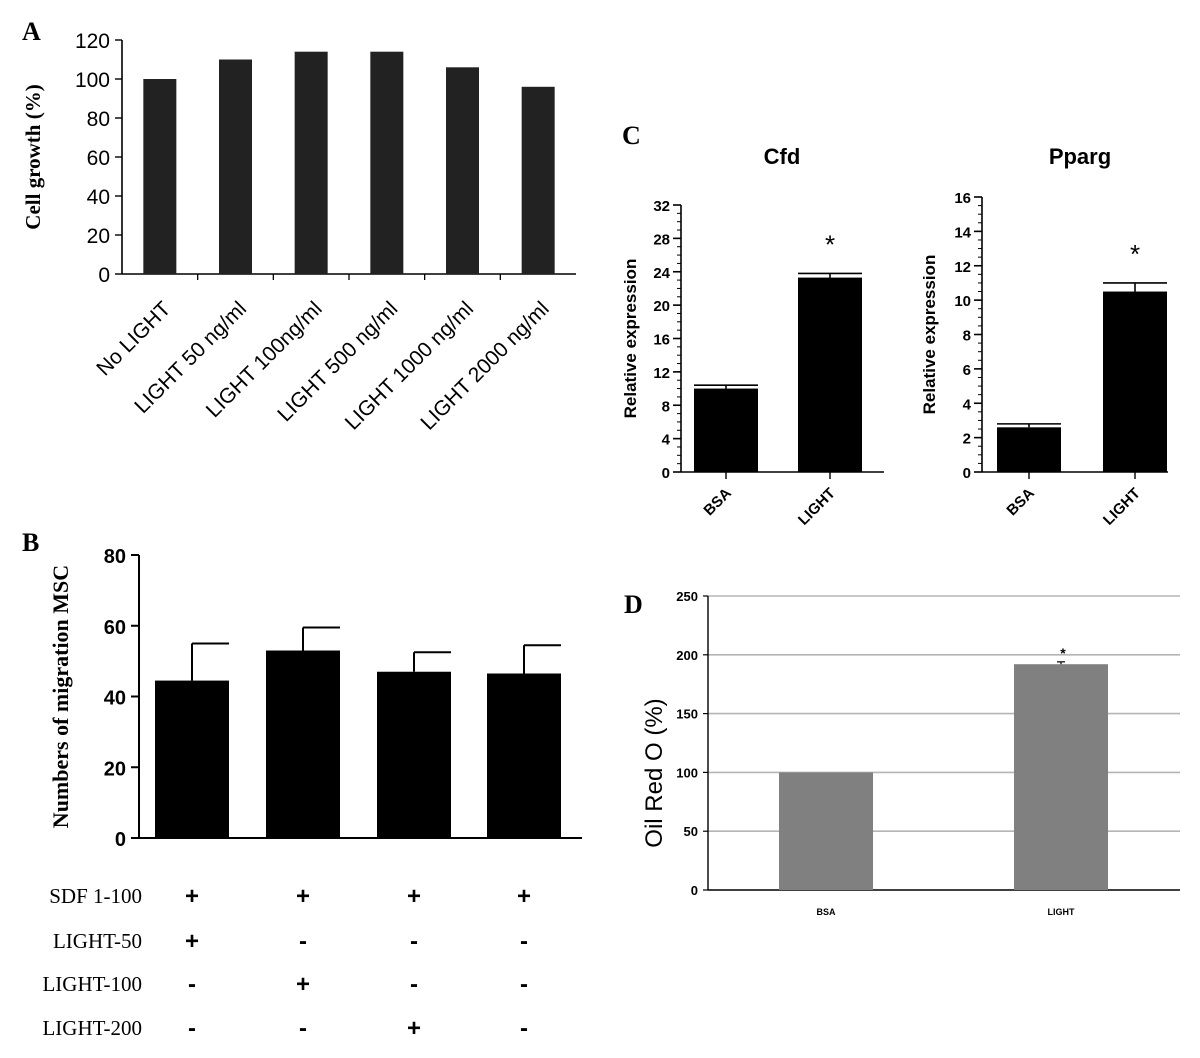 Image resolution: width=1200 pixels, height=1058 pixels. I want to click on panel-d-y-tick-label: 100, so click(687, 772).